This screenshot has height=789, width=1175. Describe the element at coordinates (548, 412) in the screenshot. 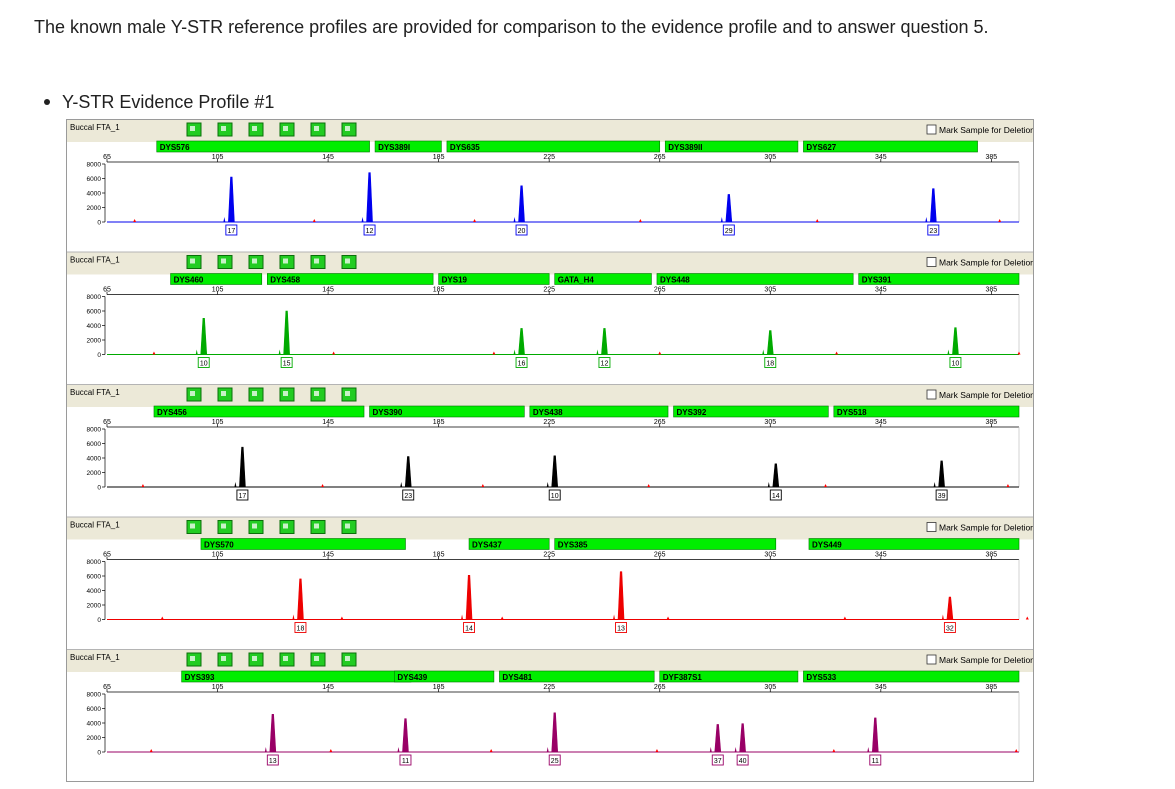

I see `locus-label: DYS438` at that location.